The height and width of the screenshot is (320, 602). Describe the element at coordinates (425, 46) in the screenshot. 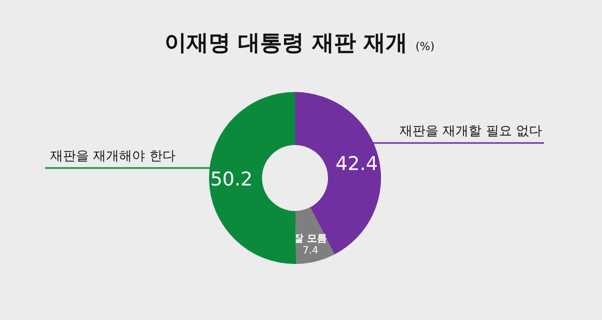

I see `chart-subtitle: (%)` at that location.